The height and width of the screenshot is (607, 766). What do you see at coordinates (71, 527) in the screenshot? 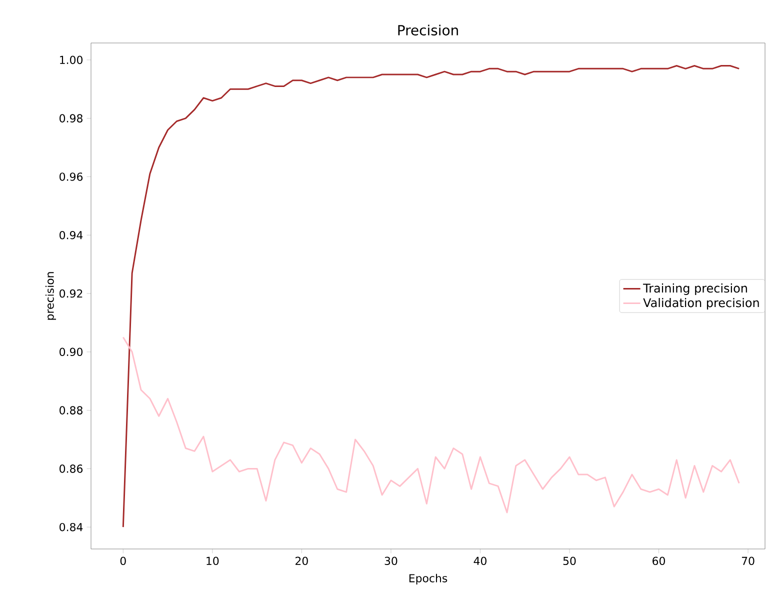
I see `y-tick-label: 0.84` at bounding box center [71, 527].